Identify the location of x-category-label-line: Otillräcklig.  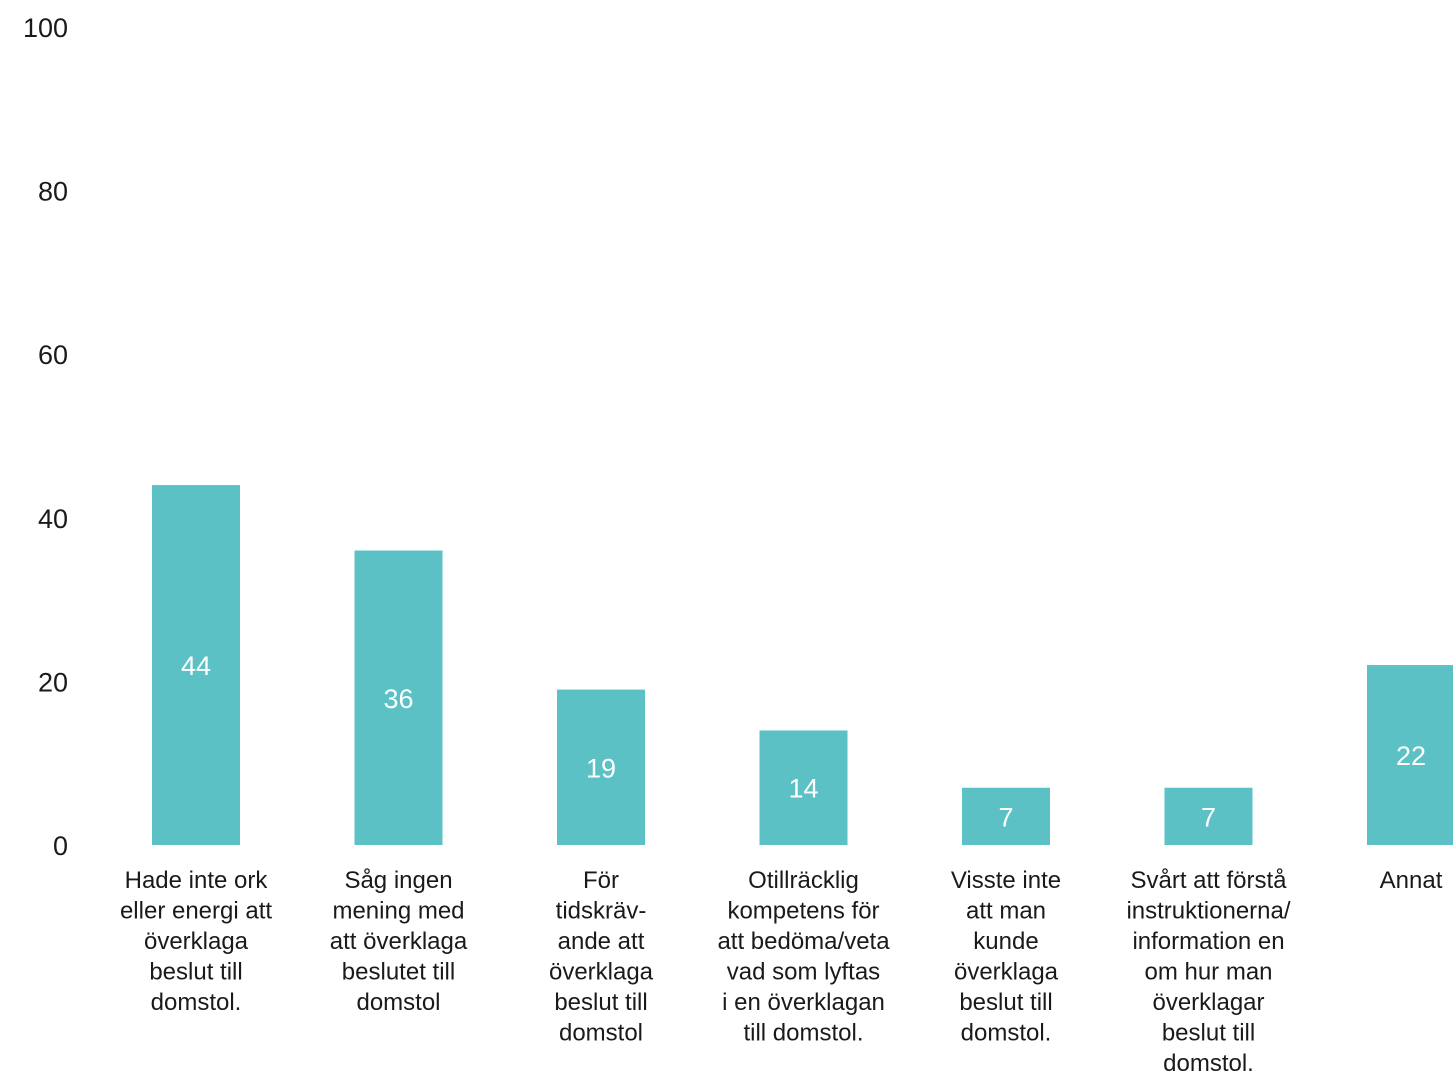
(803, 880).